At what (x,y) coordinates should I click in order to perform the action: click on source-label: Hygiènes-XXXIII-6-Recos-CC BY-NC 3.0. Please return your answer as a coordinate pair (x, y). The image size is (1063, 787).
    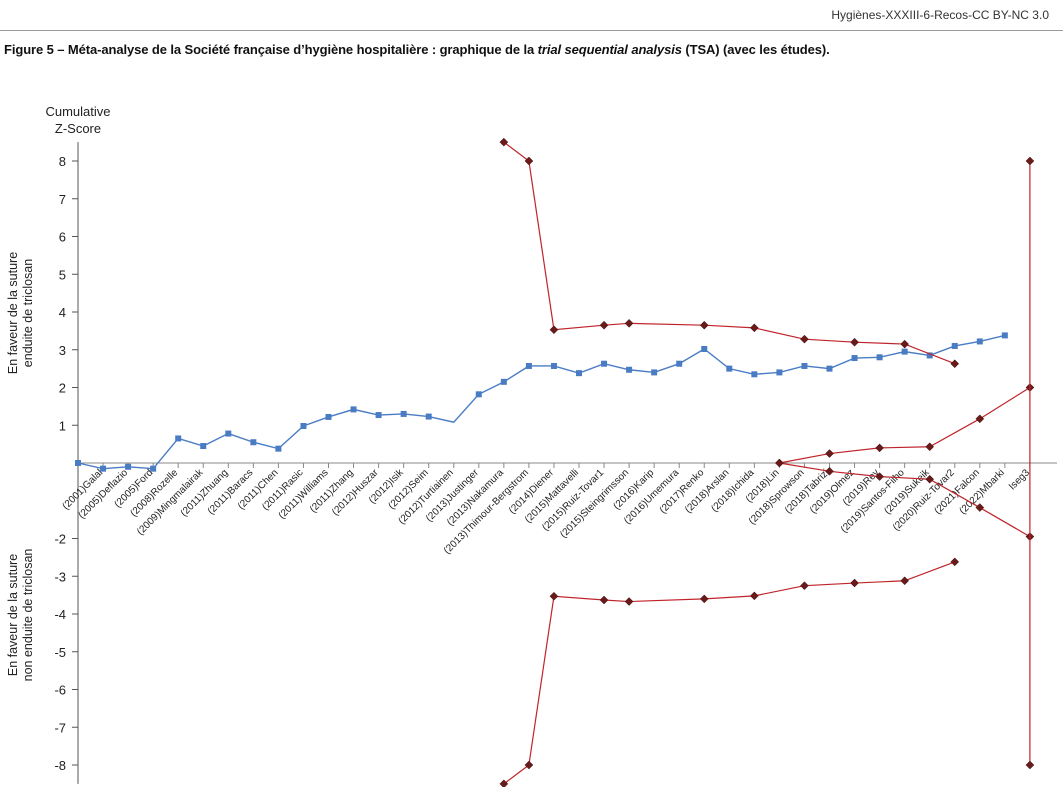
    Looking at the image, I should click on (940, 15).